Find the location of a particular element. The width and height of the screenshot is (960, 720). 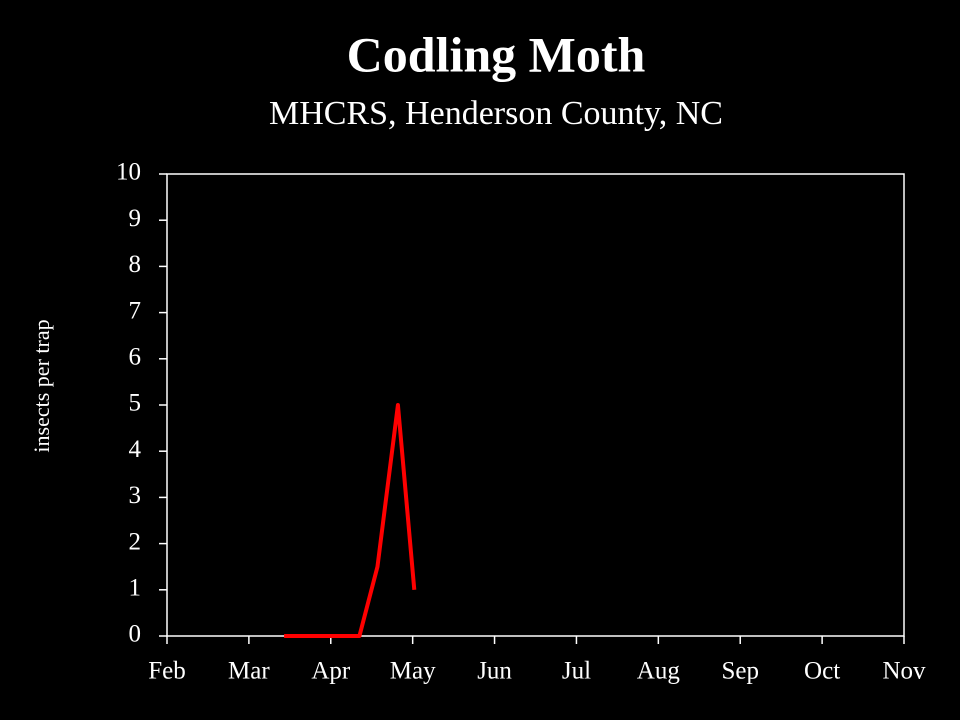

y-tick-label: 0 is located at coordinates (135, 634).